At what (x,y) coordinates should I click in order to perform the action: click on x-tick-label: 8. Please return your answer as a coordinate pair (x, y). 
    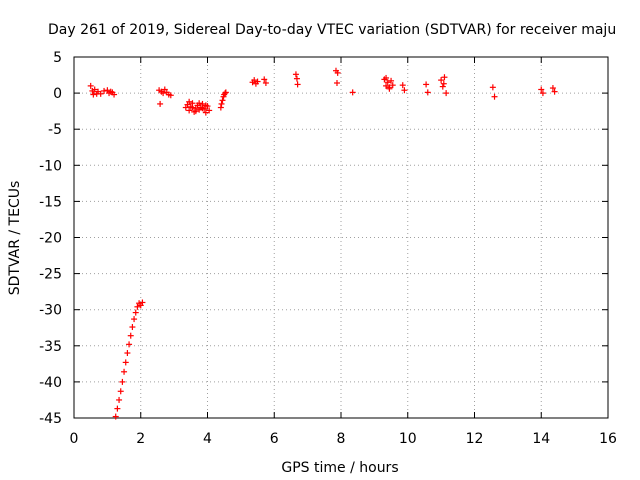
    Looking at the image, I should click on (341, 439).